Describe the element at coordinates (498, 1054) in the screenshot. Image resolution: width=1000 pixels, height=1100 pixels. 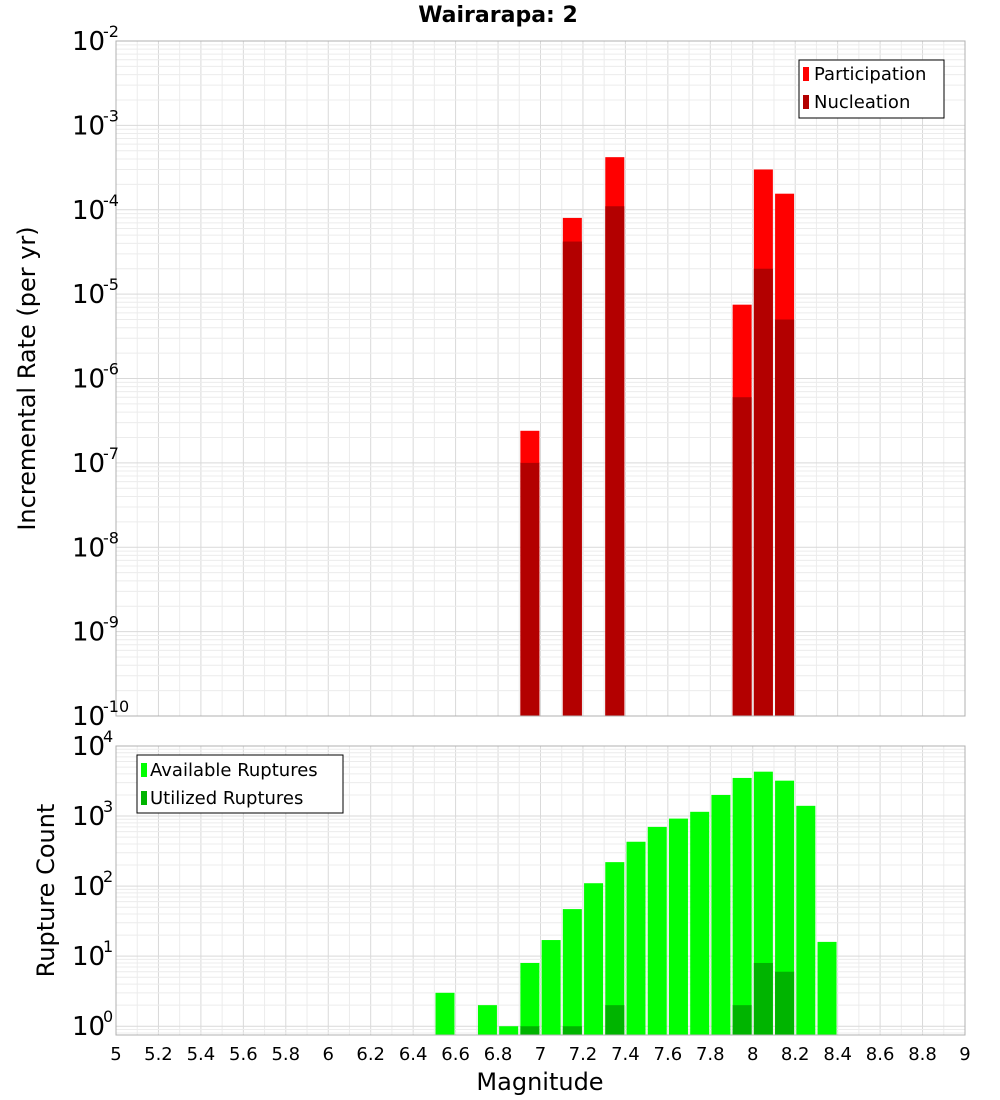
I see `x-tick-label: 6.8` at that location.